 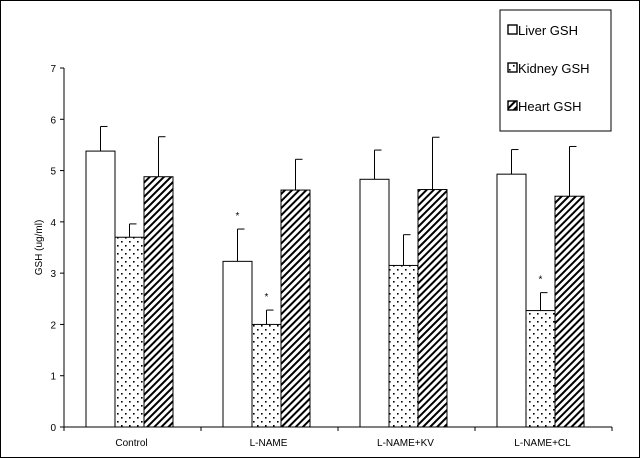 What do you see at coordinates (131, 443) in the screenshot?
I see `x-category-label: Control` at bounding box center [131, 443].